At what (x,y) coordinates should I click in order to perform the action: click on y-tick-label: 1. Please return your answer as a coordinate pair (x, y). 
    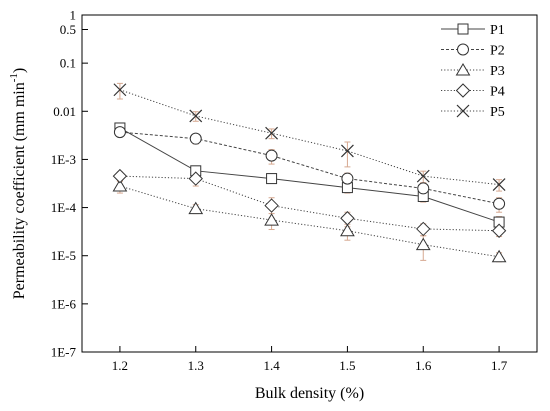
    Looking at the image, I should click on (73, 15).